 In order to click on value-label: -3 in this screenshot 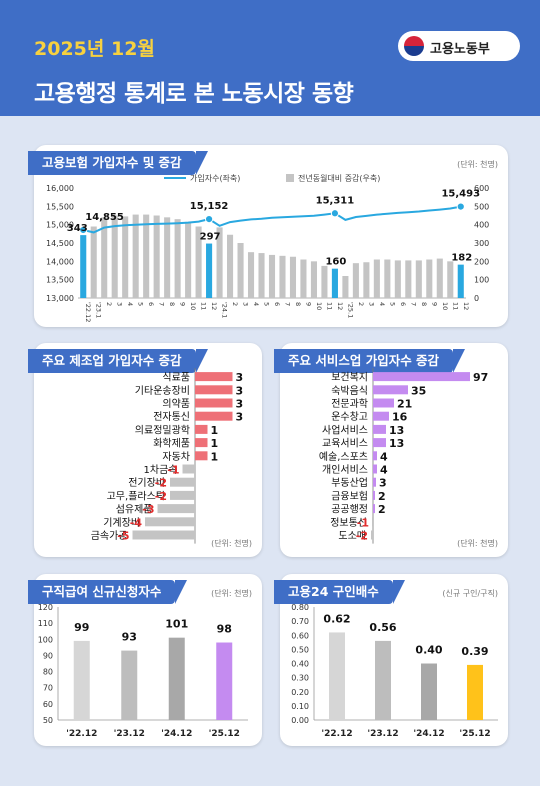, I will do `click(148, 509)`.